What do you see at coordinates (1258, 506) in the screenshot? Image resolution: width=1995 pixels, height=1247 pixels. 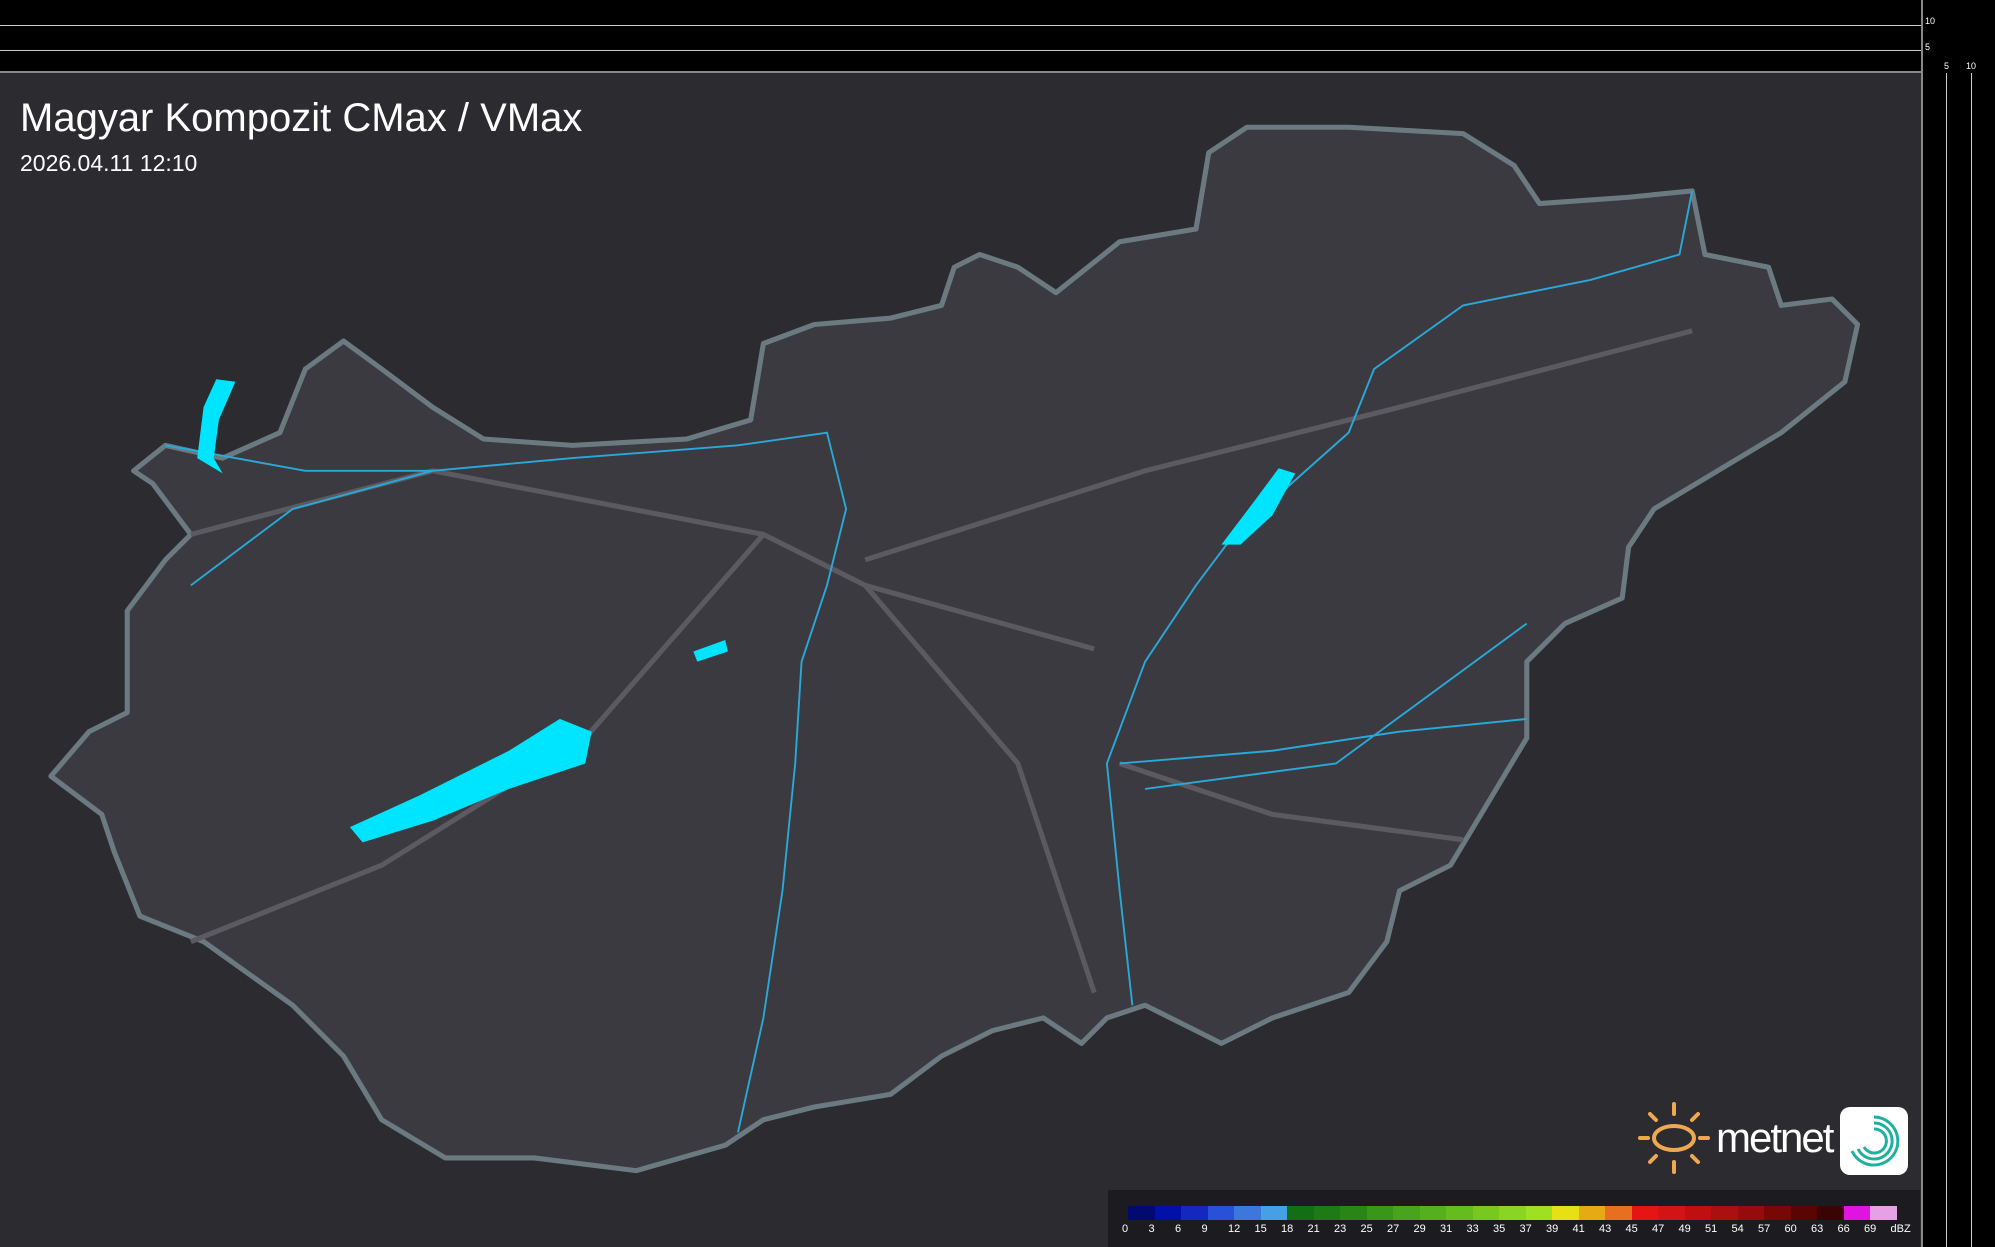 I see `lake-tisza` at bounding box center [1258, 506].